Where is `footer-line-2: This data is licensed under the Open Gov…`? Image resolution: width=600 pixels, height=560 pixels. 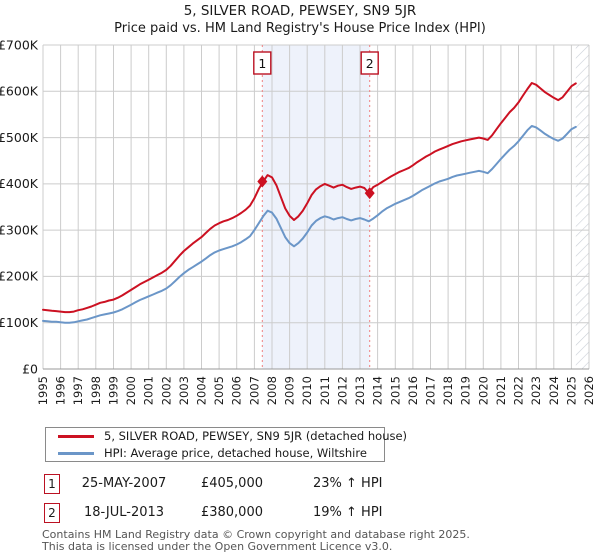
footer-line-2: This data is licensed under the Open Gov… is located at coordinates (217, 546).